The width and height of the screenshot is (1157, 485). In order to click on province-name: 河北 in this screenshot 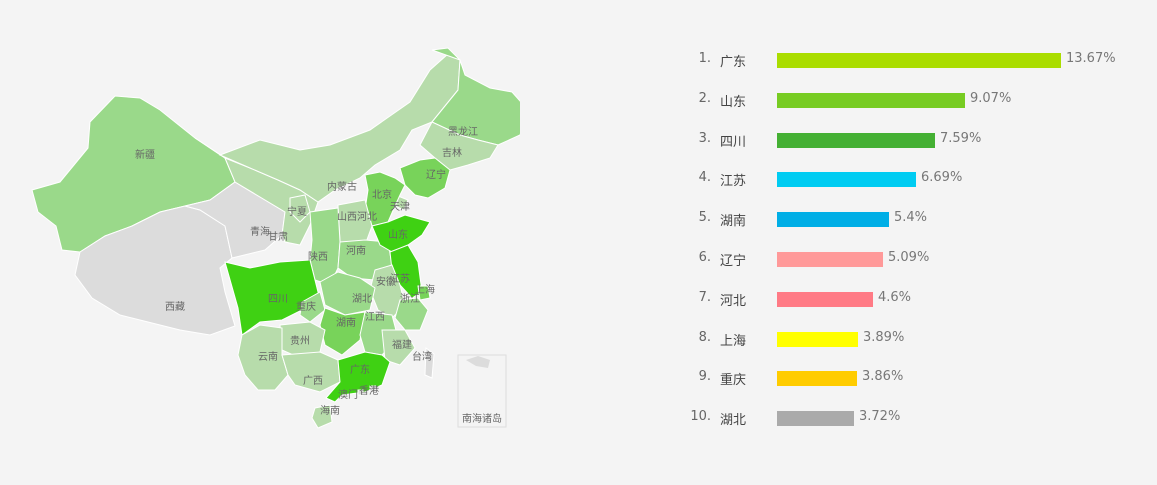, I will do `click(733, 301)`.